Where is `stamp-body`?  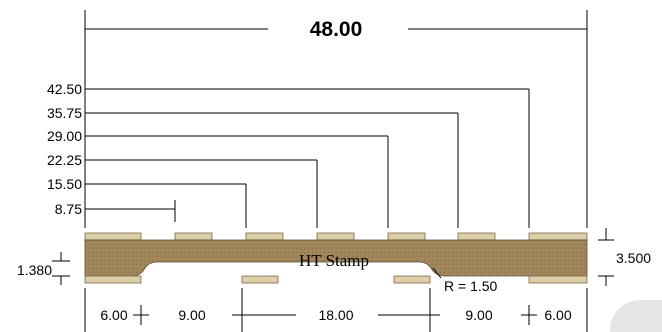
stamp-body is located at coordinates (336, 258).